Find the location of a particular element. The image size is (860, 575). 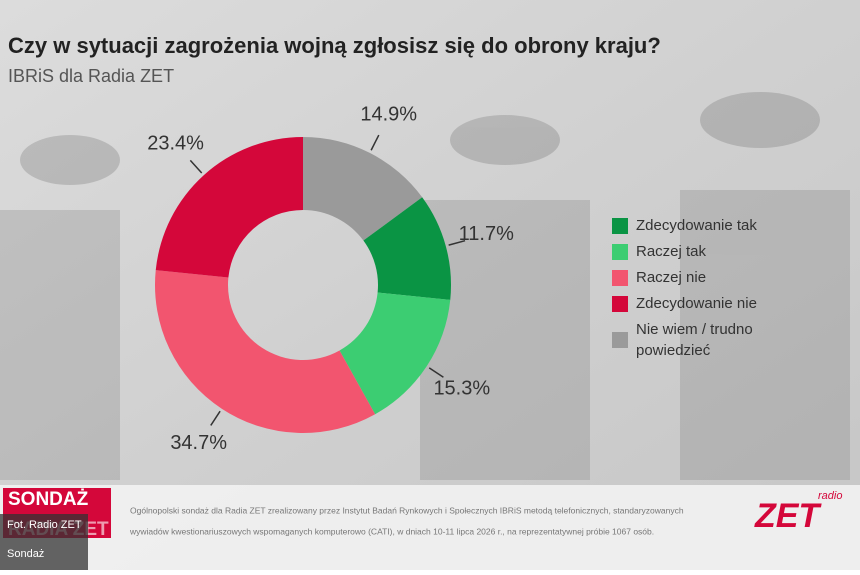

legend-label: Nie wiem / trudno powiedzieć is located at coordinates (694, 340).